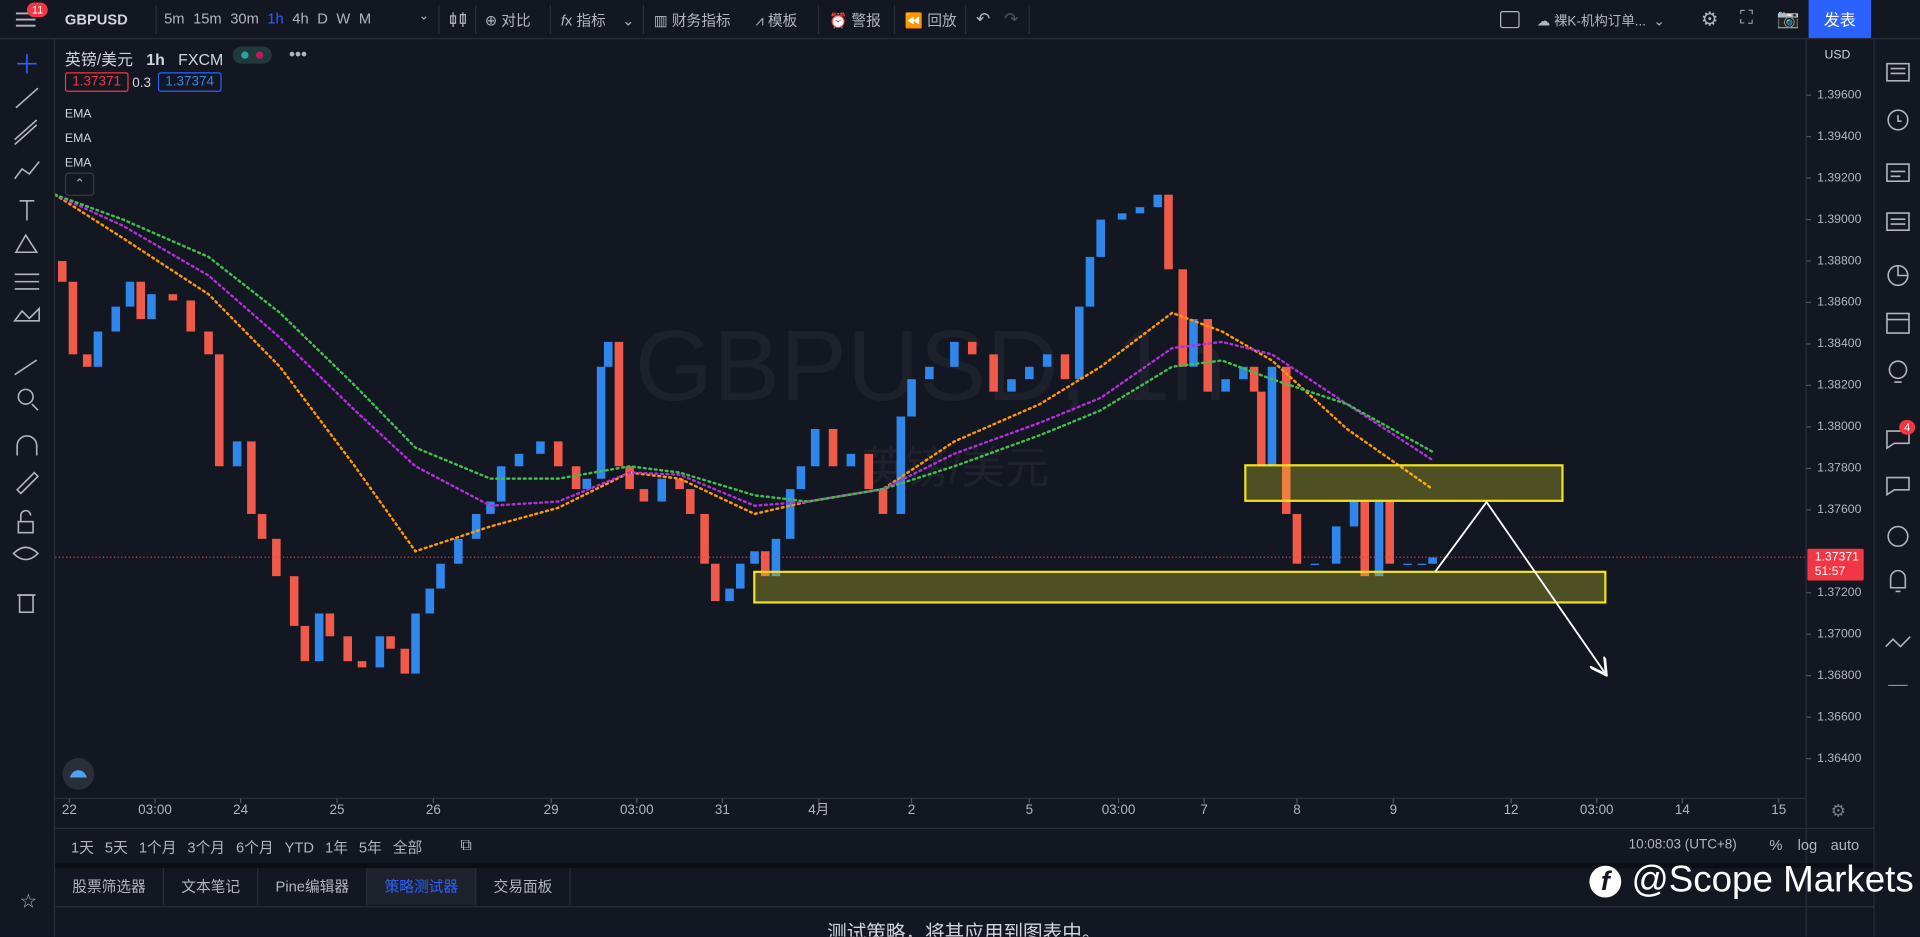 The width and height of the screenshot is (1920, 937). Describe the element at coordinates (343, 18) in the screenshot. I see `timeframe-button: W` at that location.